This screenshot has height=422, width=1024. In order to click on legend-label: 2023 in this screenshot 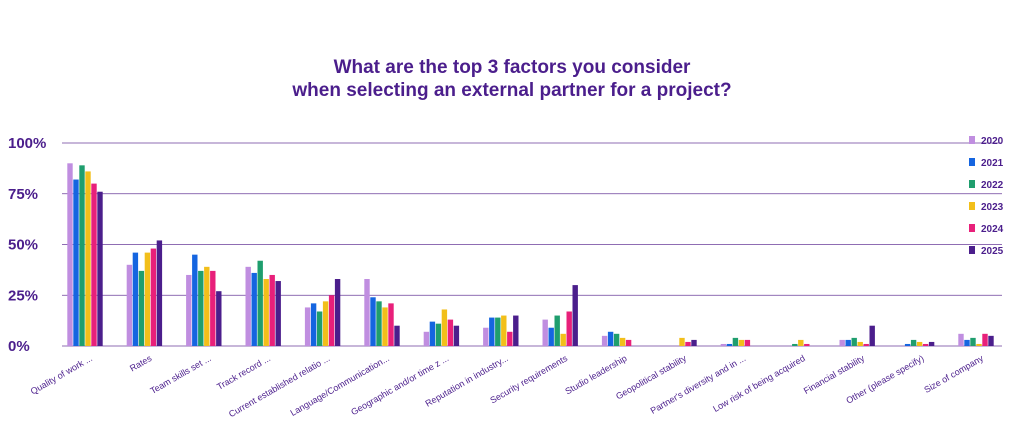, I will do `click(992, 207)`.